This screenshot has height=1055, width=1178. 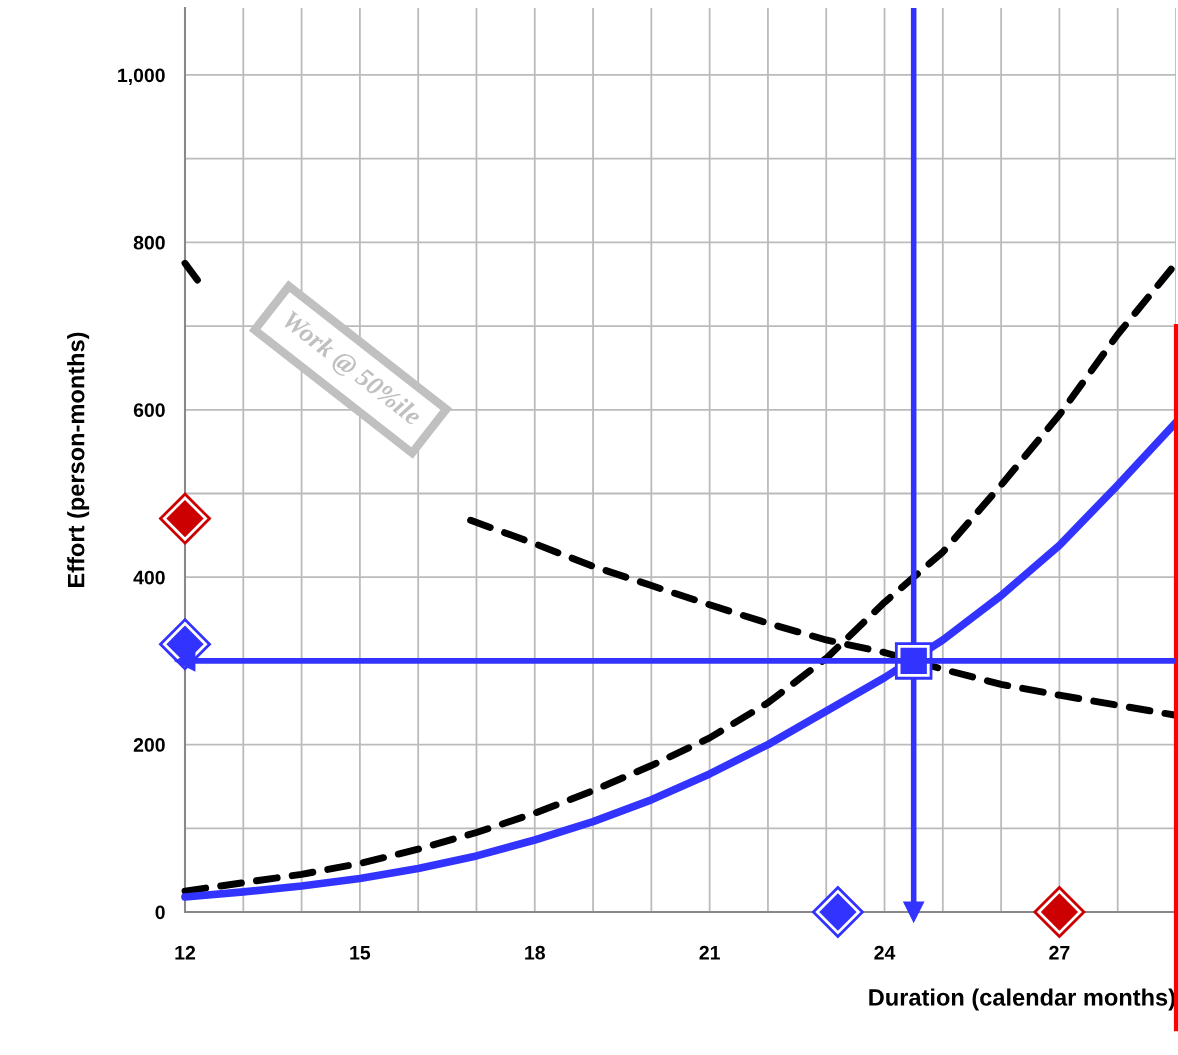 I want to click on x-tick-label: 24, so click(x=885, y=952).